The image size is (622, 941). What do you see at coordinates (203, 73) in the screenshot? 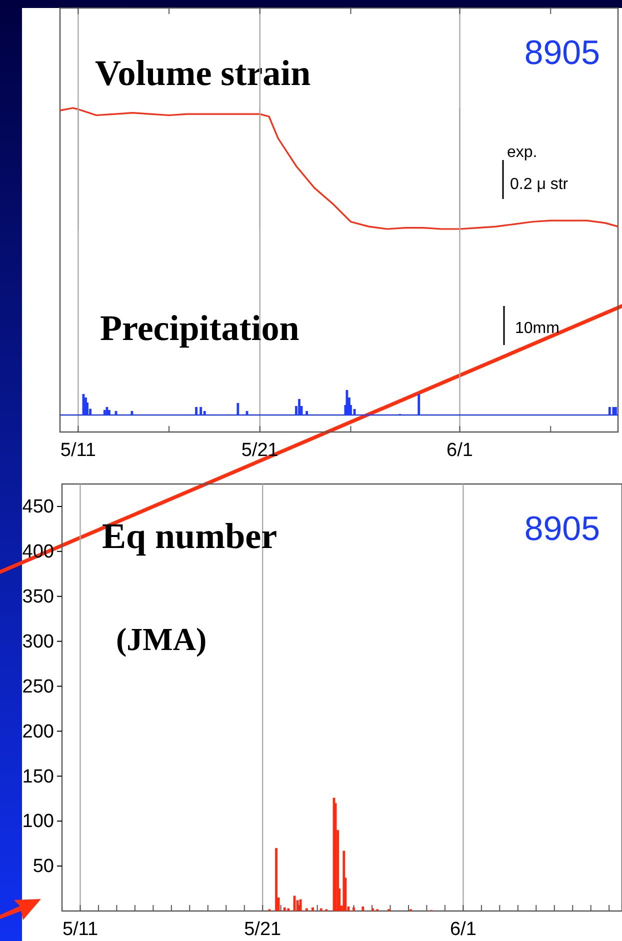
I see `chart-title: Volume strain` at bounding box center [203, 73].